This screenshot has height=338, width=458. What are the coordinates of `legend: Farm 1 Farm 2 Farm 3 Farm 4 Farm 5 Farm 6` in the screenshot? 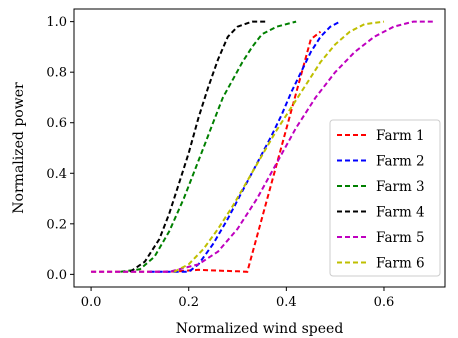 It's located at (385, 198).